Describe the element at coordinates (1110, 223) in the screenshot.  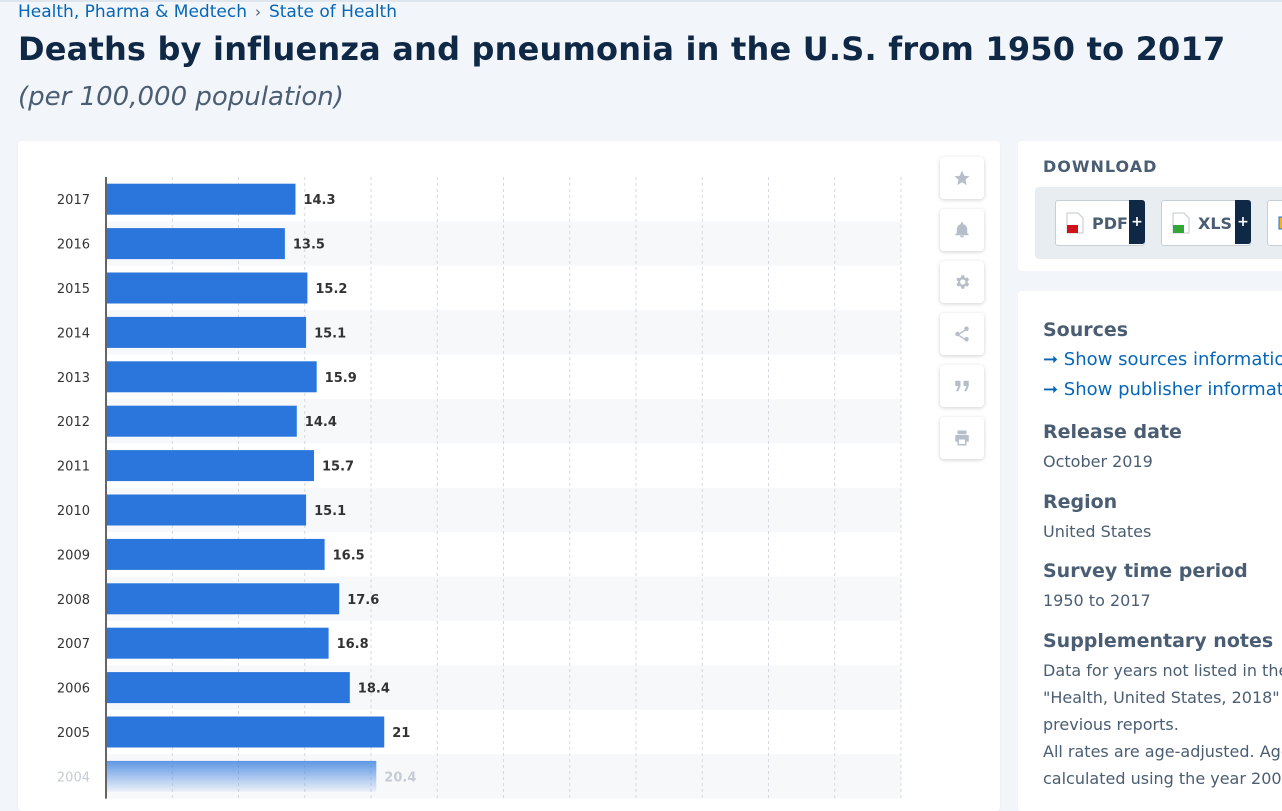
I see `download-pdf-label: PDF` at that location.